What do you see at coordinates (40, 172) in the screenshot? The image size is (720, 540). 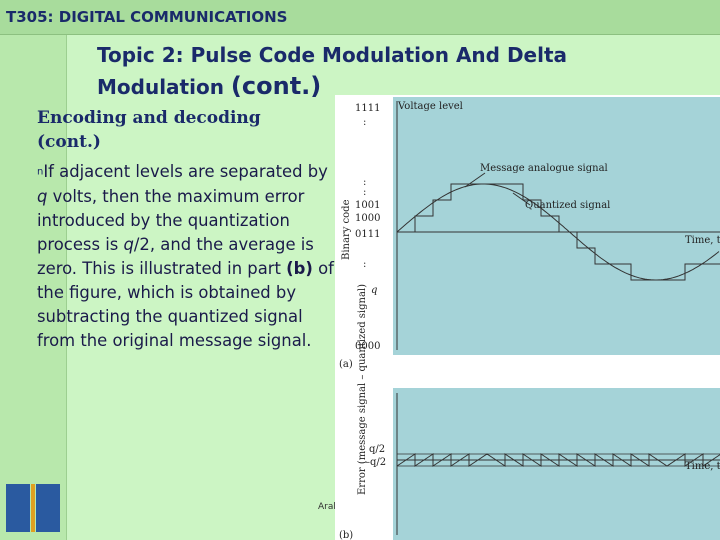 I see `bullet: n` at bounding box center [40, 172].